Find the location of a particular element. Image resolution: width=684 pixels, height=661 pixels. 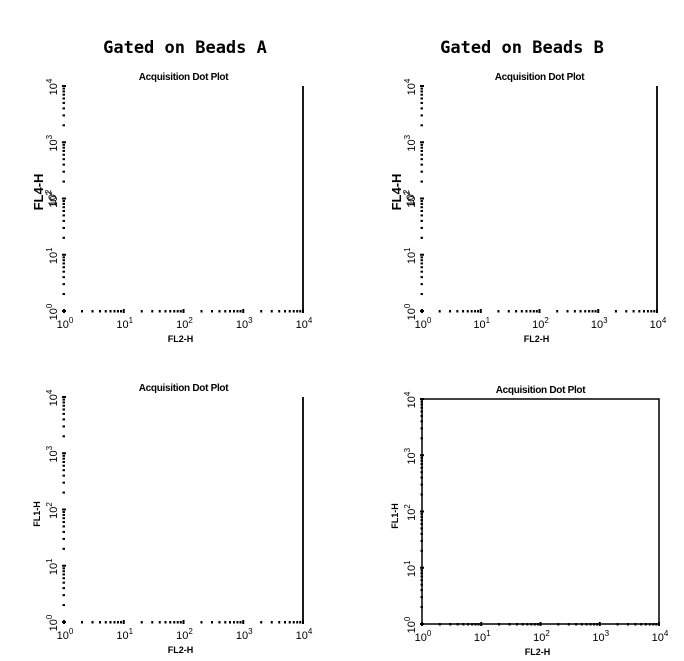

plot-frame is located at coordinates (540, 511).